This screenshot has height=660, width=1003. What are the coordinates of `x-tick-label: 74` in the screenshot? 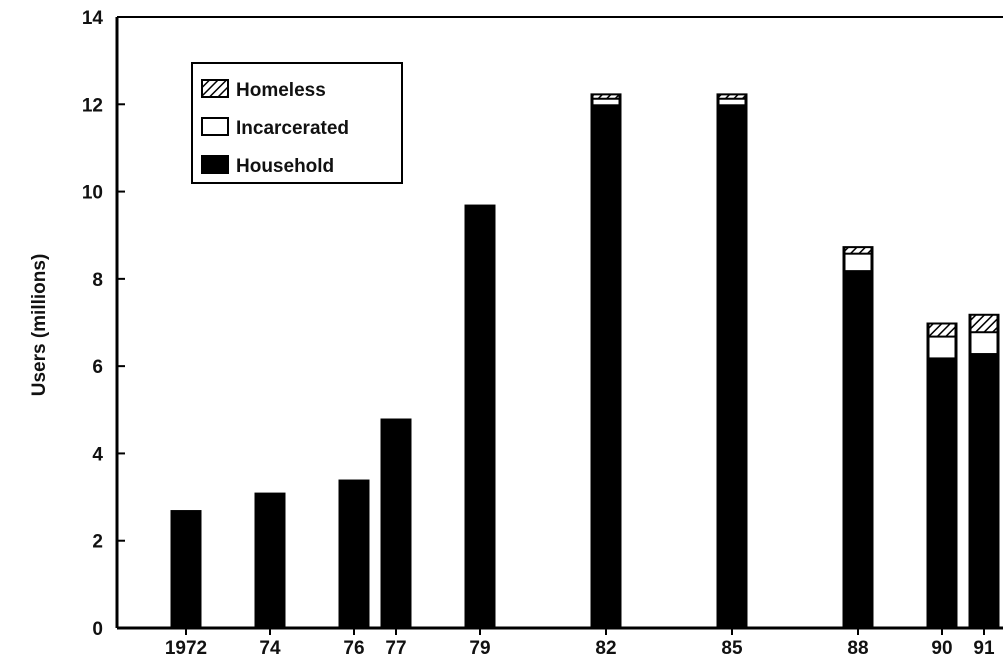 It's located at (270, 648).